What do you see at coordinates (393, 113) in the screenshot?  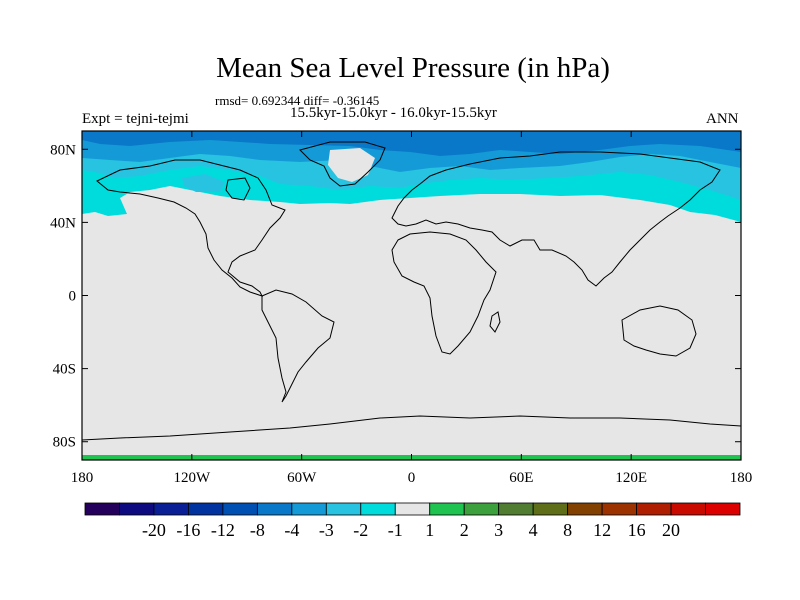 I see `period-subtitle: 15.5kyr-15.0kyr - 16.0kyr-15.5kyr` at bounding box center [393, 113].